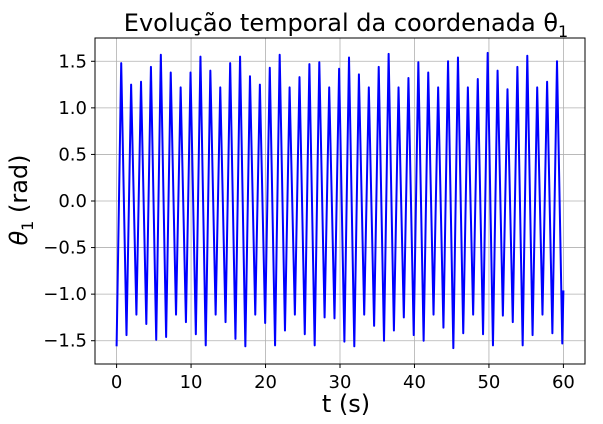 This screenshot has width=603, height=424. Describe the element at coordinates (65, 294) in the screenshot. I see `y-tick-label: −1.0` at that location.